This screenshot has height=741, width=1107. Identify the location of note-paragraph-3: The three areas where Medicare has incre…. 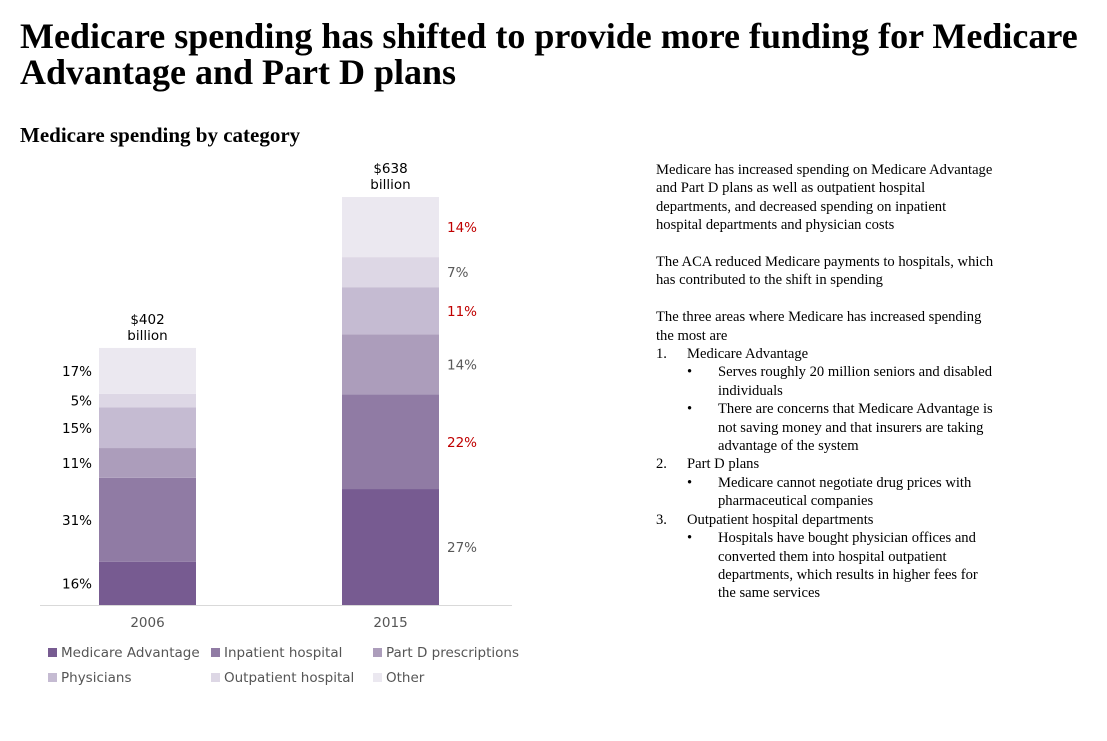
(819, 326).